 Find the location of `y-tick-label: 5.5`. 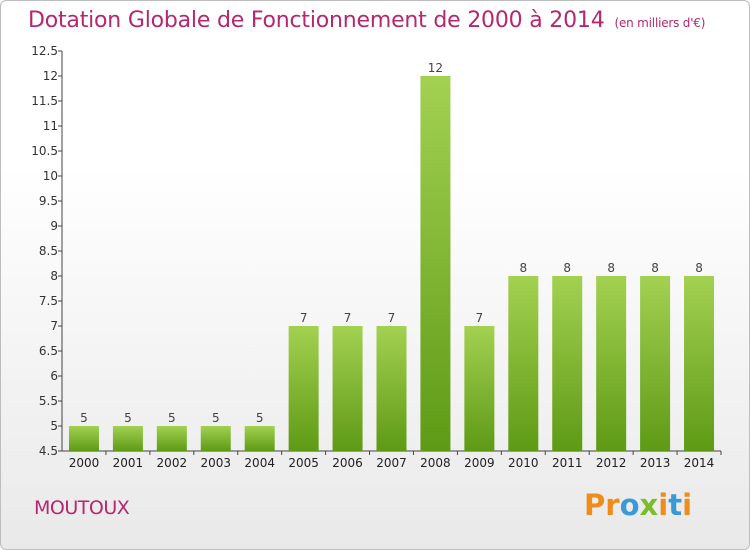

y-tick-label: 5.5 is located at coordinates (48, 401).